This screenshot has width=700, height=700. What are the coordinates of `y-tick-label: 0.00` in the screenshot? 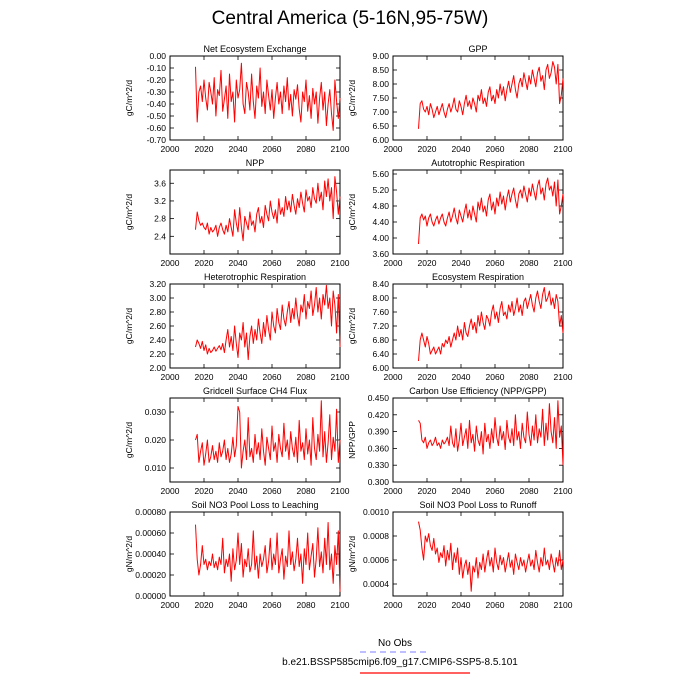 It's located at (157, 56).